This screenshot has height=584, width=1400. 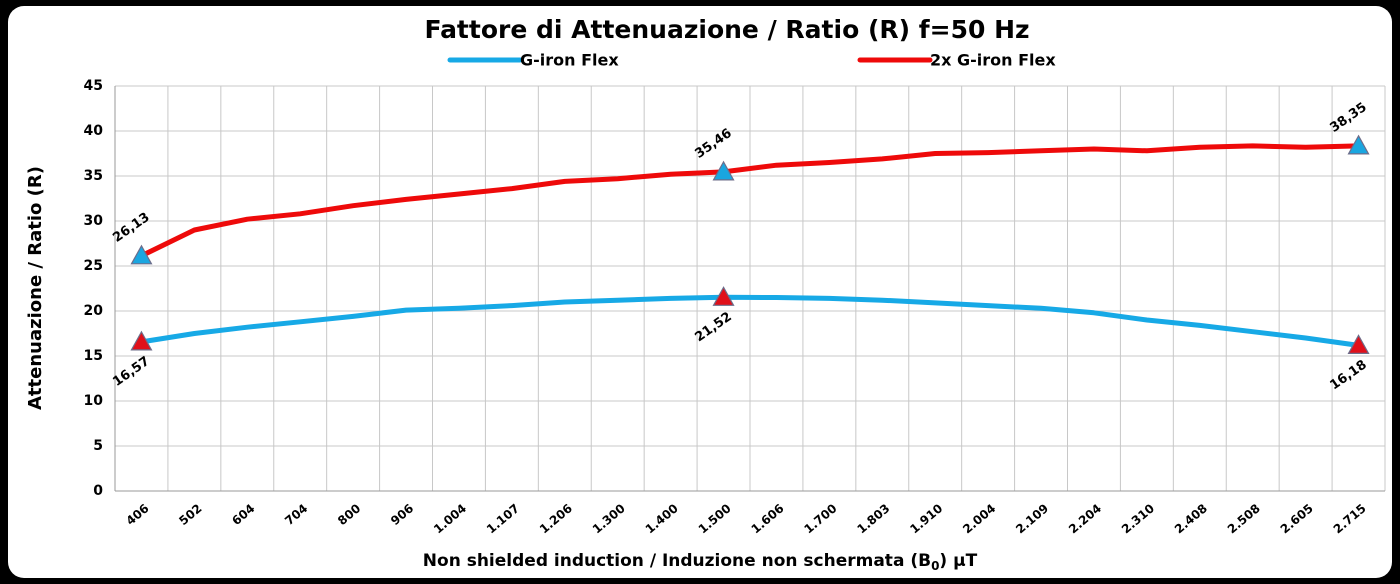 I want to click on y-tick-label: 20, so click(x=94, y=311).